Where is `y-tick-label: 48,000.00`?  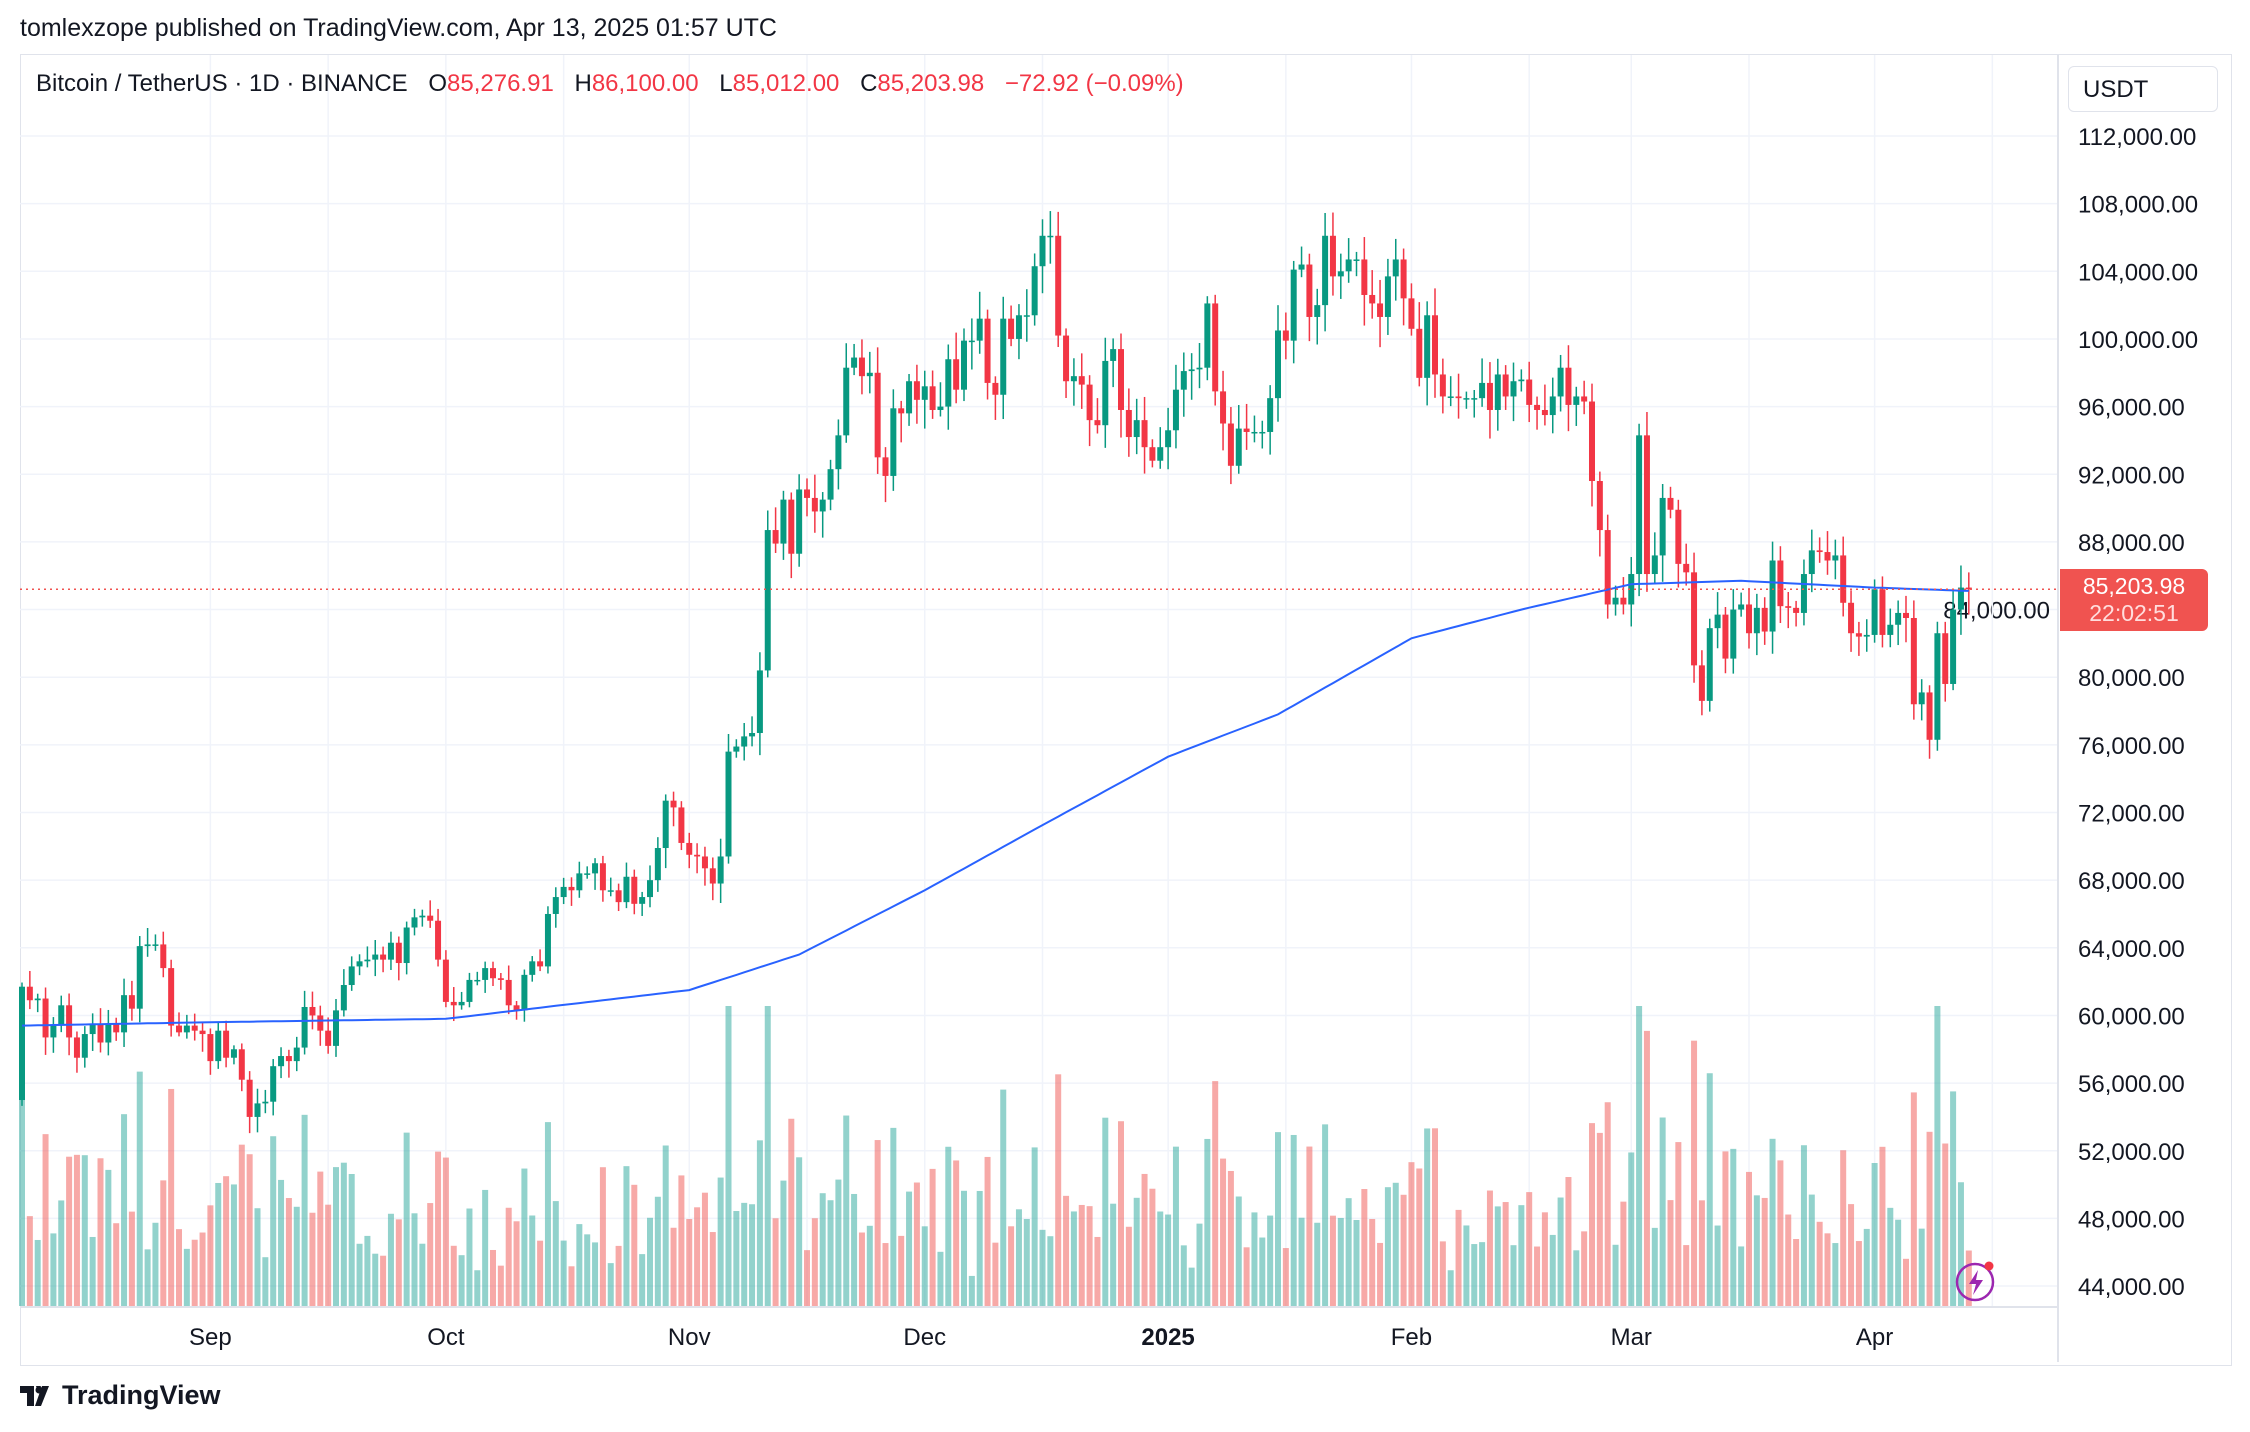 y-tick-label: 48,000.00 is located at coordinates (2131, 1219).